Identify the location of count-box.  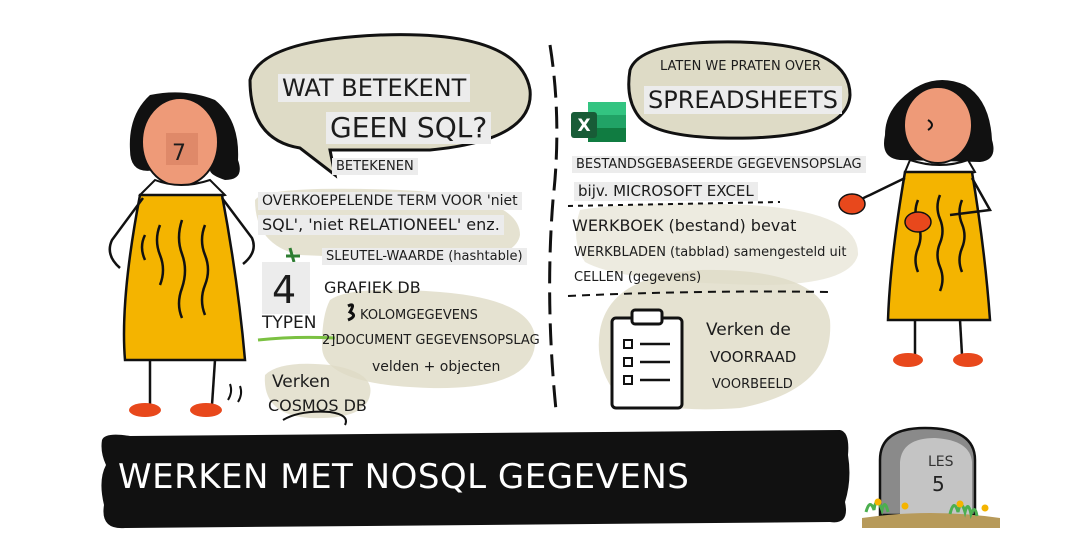
(286, 288).